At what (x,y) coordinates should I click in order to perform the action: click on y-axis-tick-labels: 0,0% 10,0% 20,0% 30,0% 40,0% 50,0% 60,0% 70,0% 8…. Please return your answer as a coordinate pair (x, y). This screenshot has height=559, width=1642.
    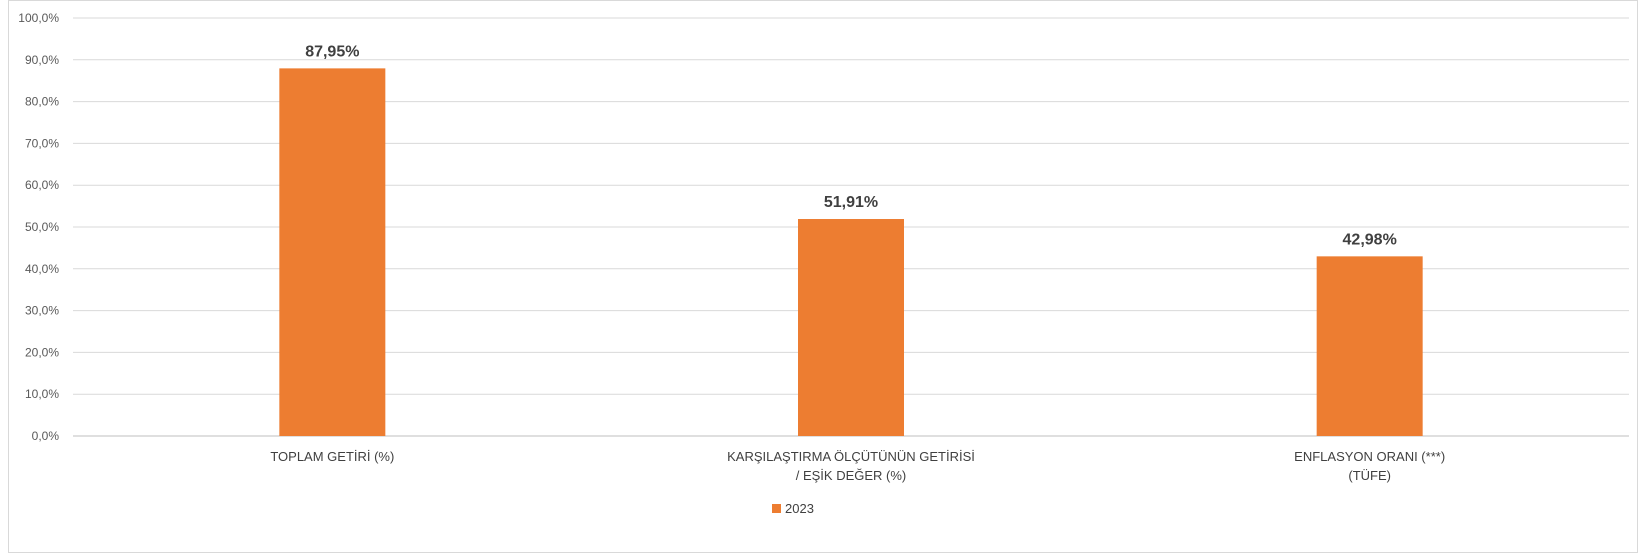
    Looking at the image, I should click on (38, 227).